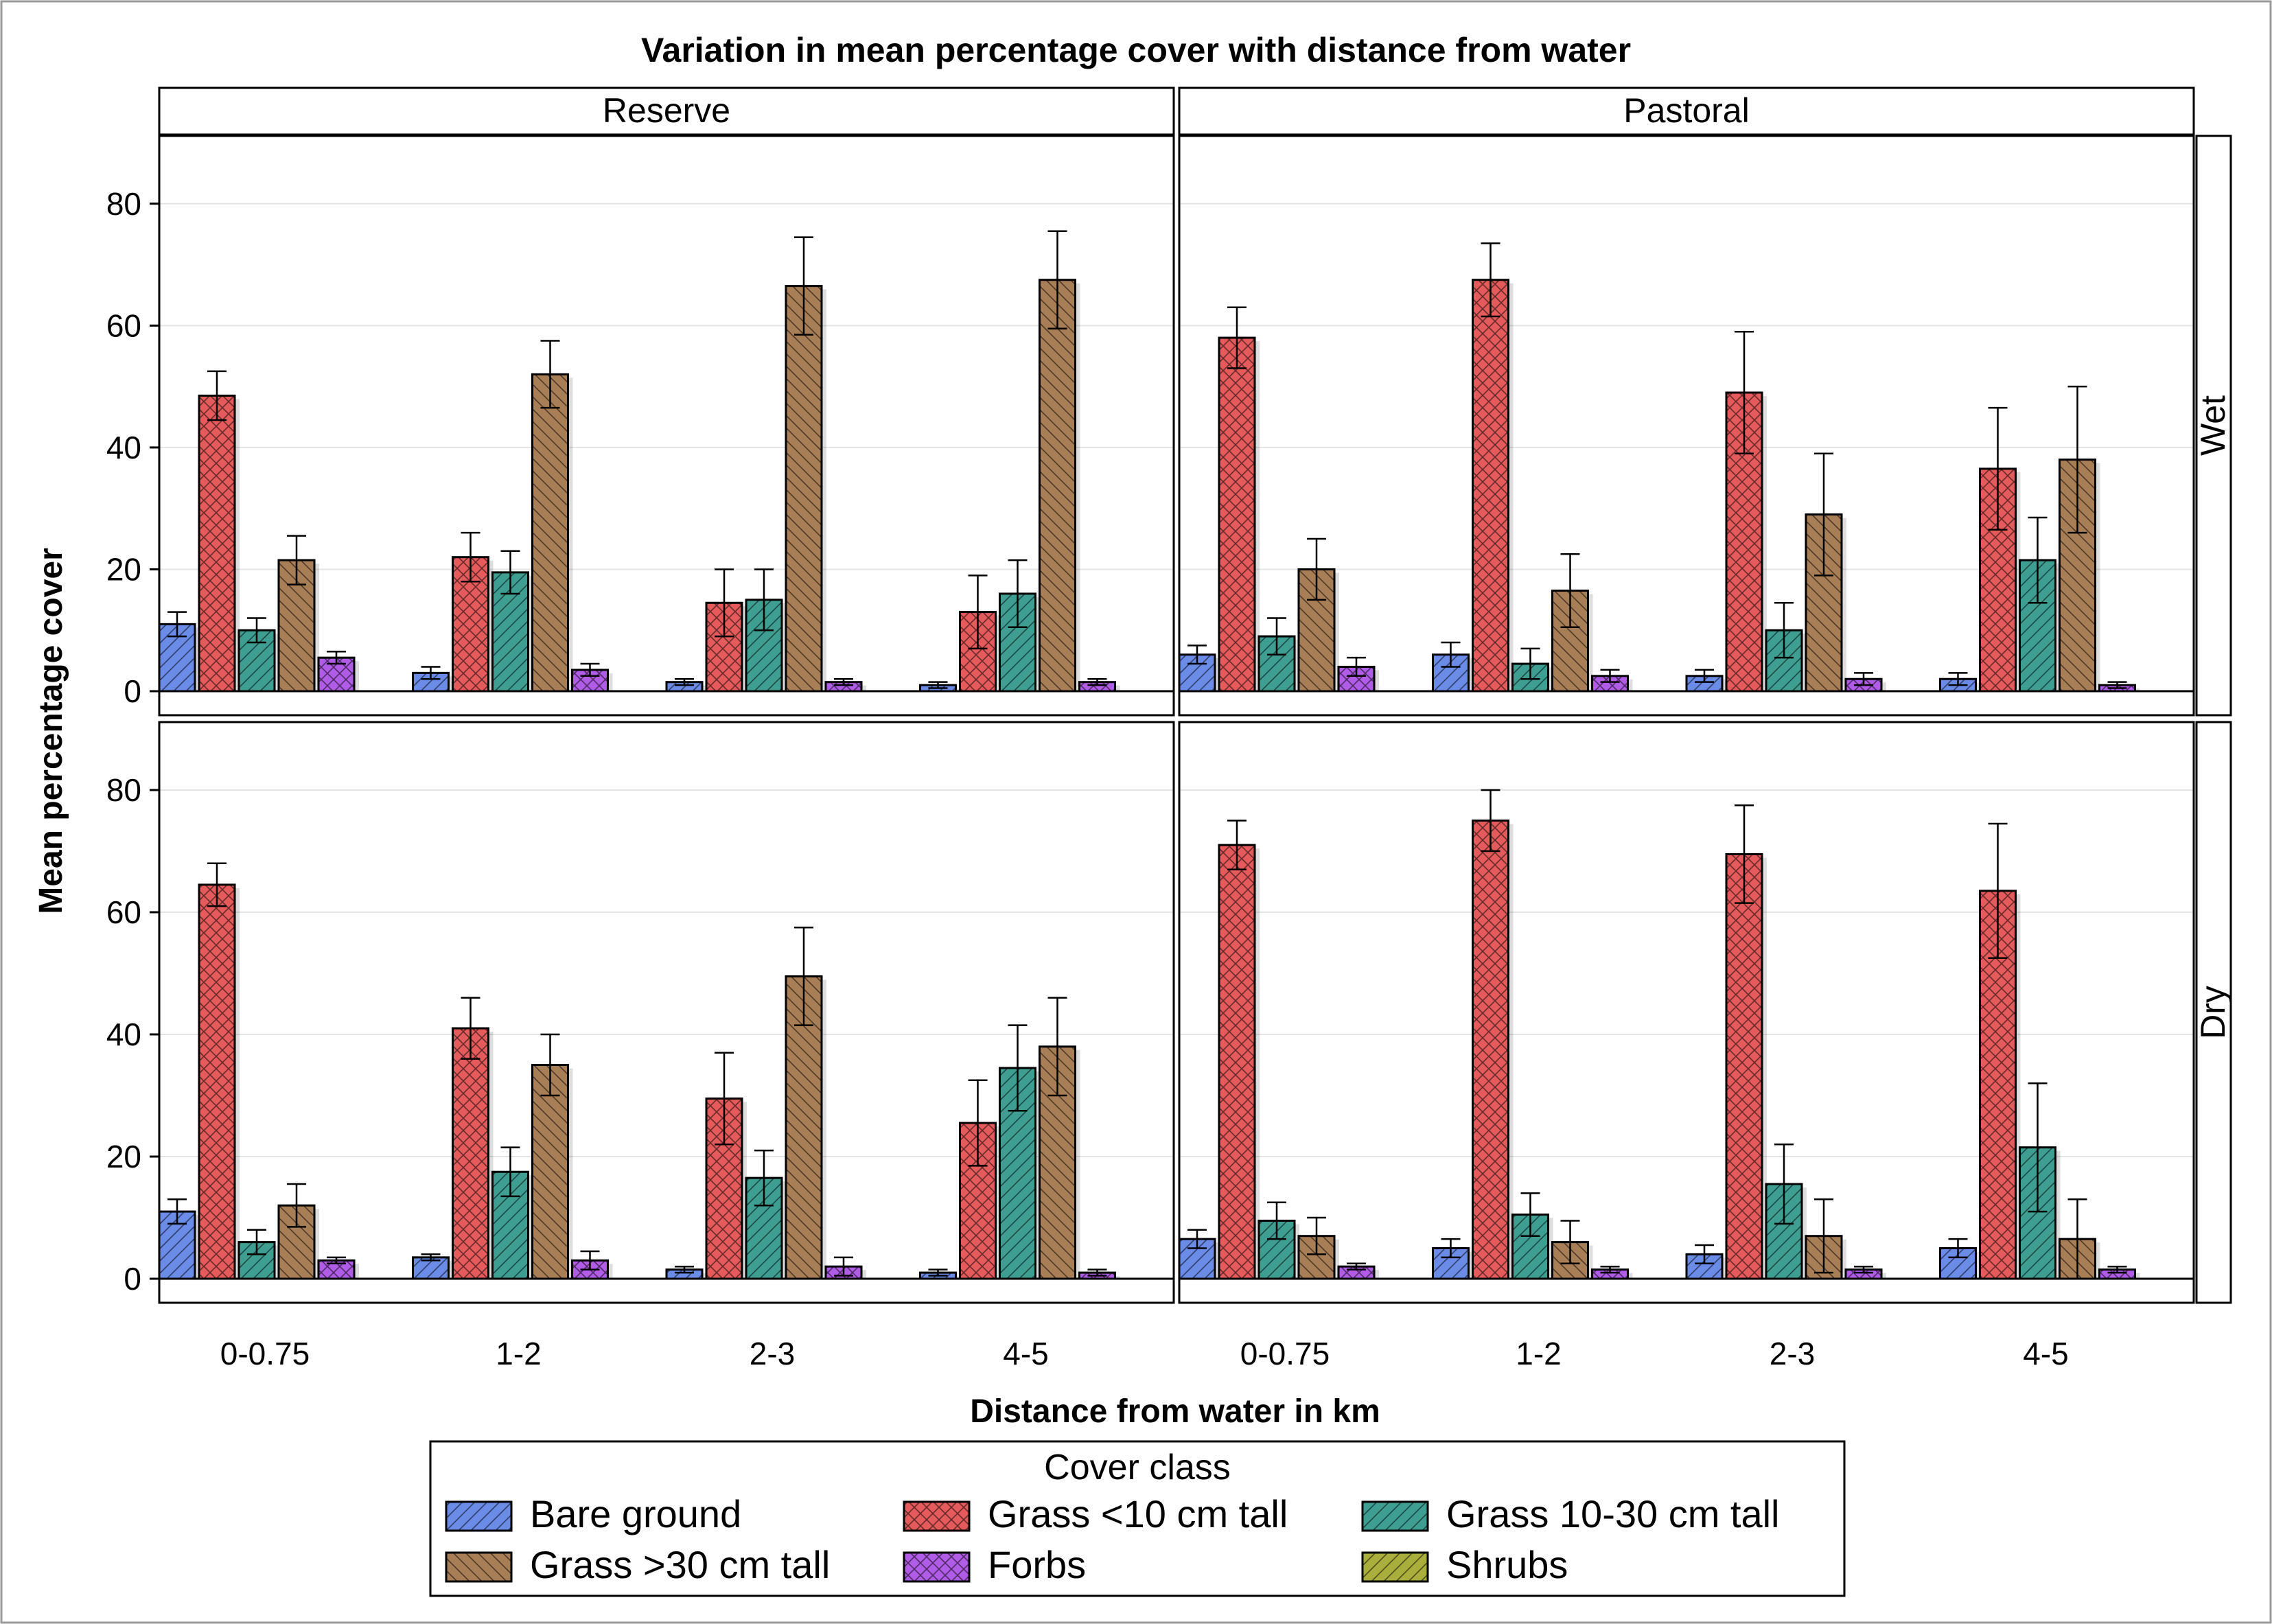 This screenshot has width=2272, height=1624. Describe the element at coordinates (666, 110) in the screenshot. I see `strip-label-reserve: Reserve` at that location.